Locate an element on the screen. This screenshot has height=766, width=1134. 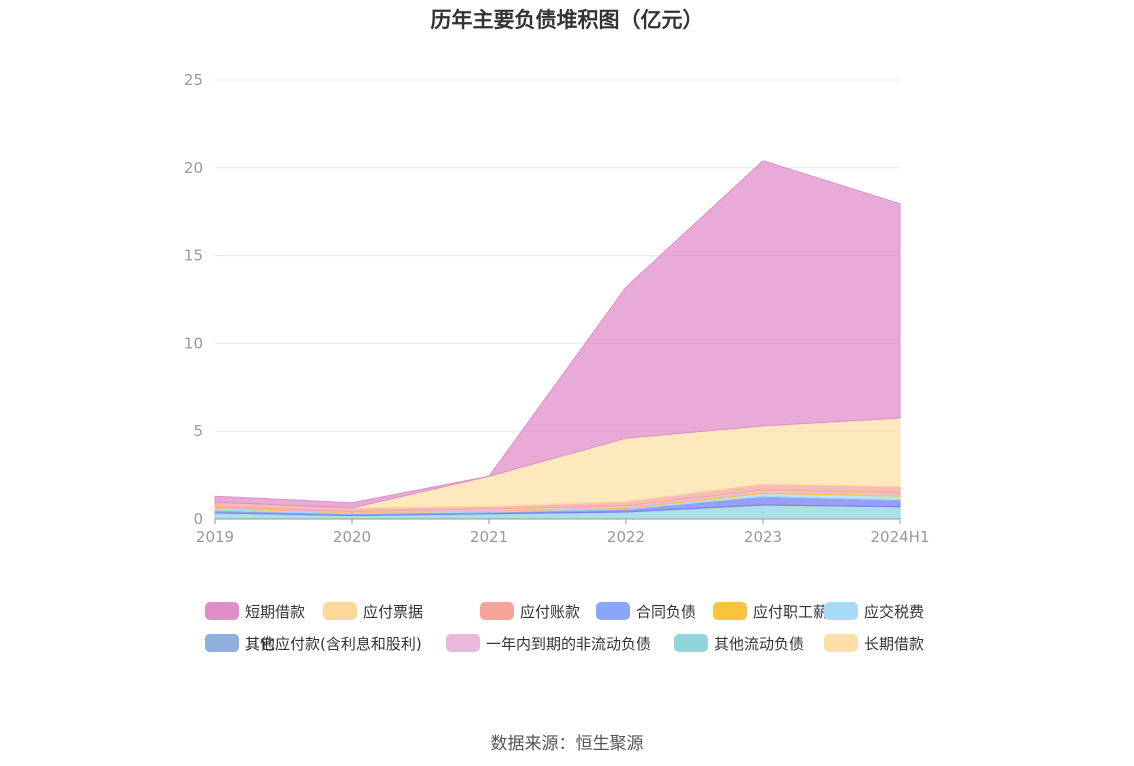
legend-item: 一年内到期的非流动负债 is located at coordinates (548, 643).